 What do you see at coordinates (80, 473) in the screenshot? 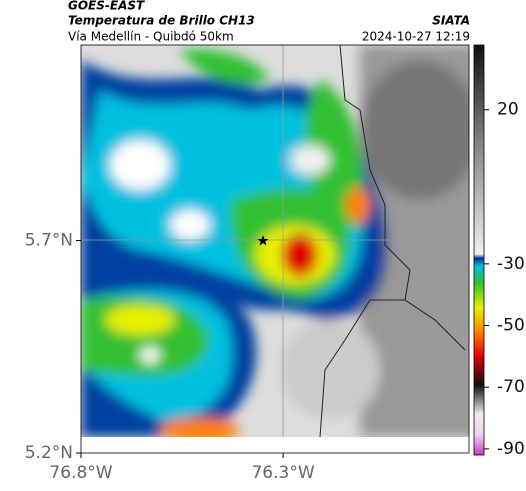
I see `x-tick-label: 76.8°W` at bounding box center [80, 473].